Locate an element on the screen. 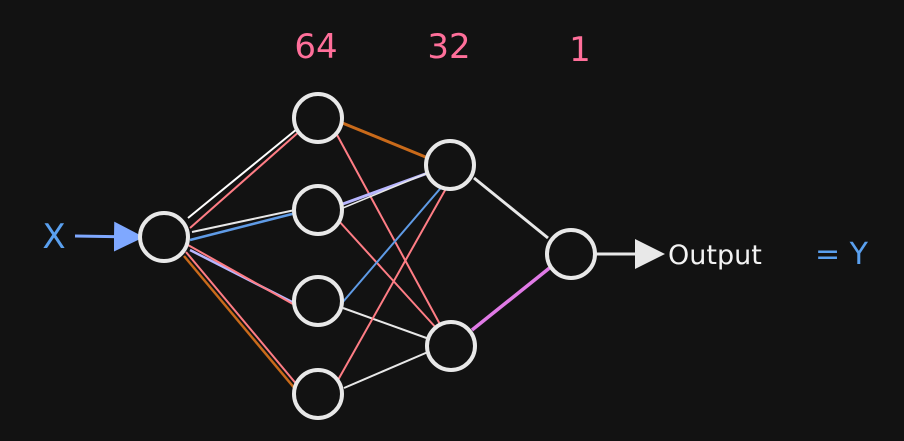 This screenshot has width=904, height=441. input-arrow is located at coordinates (109, 236).